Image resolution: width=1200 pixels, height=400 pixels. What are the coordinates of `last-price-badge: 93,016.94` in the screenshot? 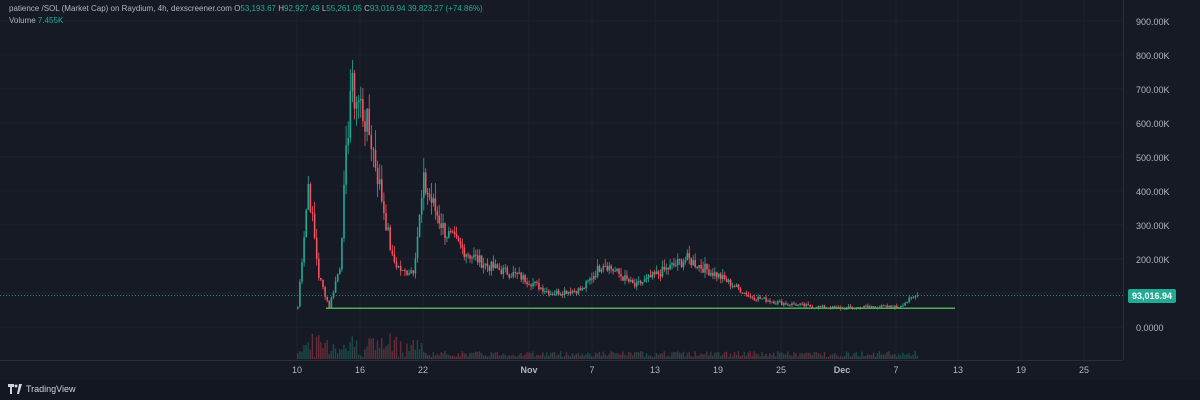 It's located at (1152, 296).